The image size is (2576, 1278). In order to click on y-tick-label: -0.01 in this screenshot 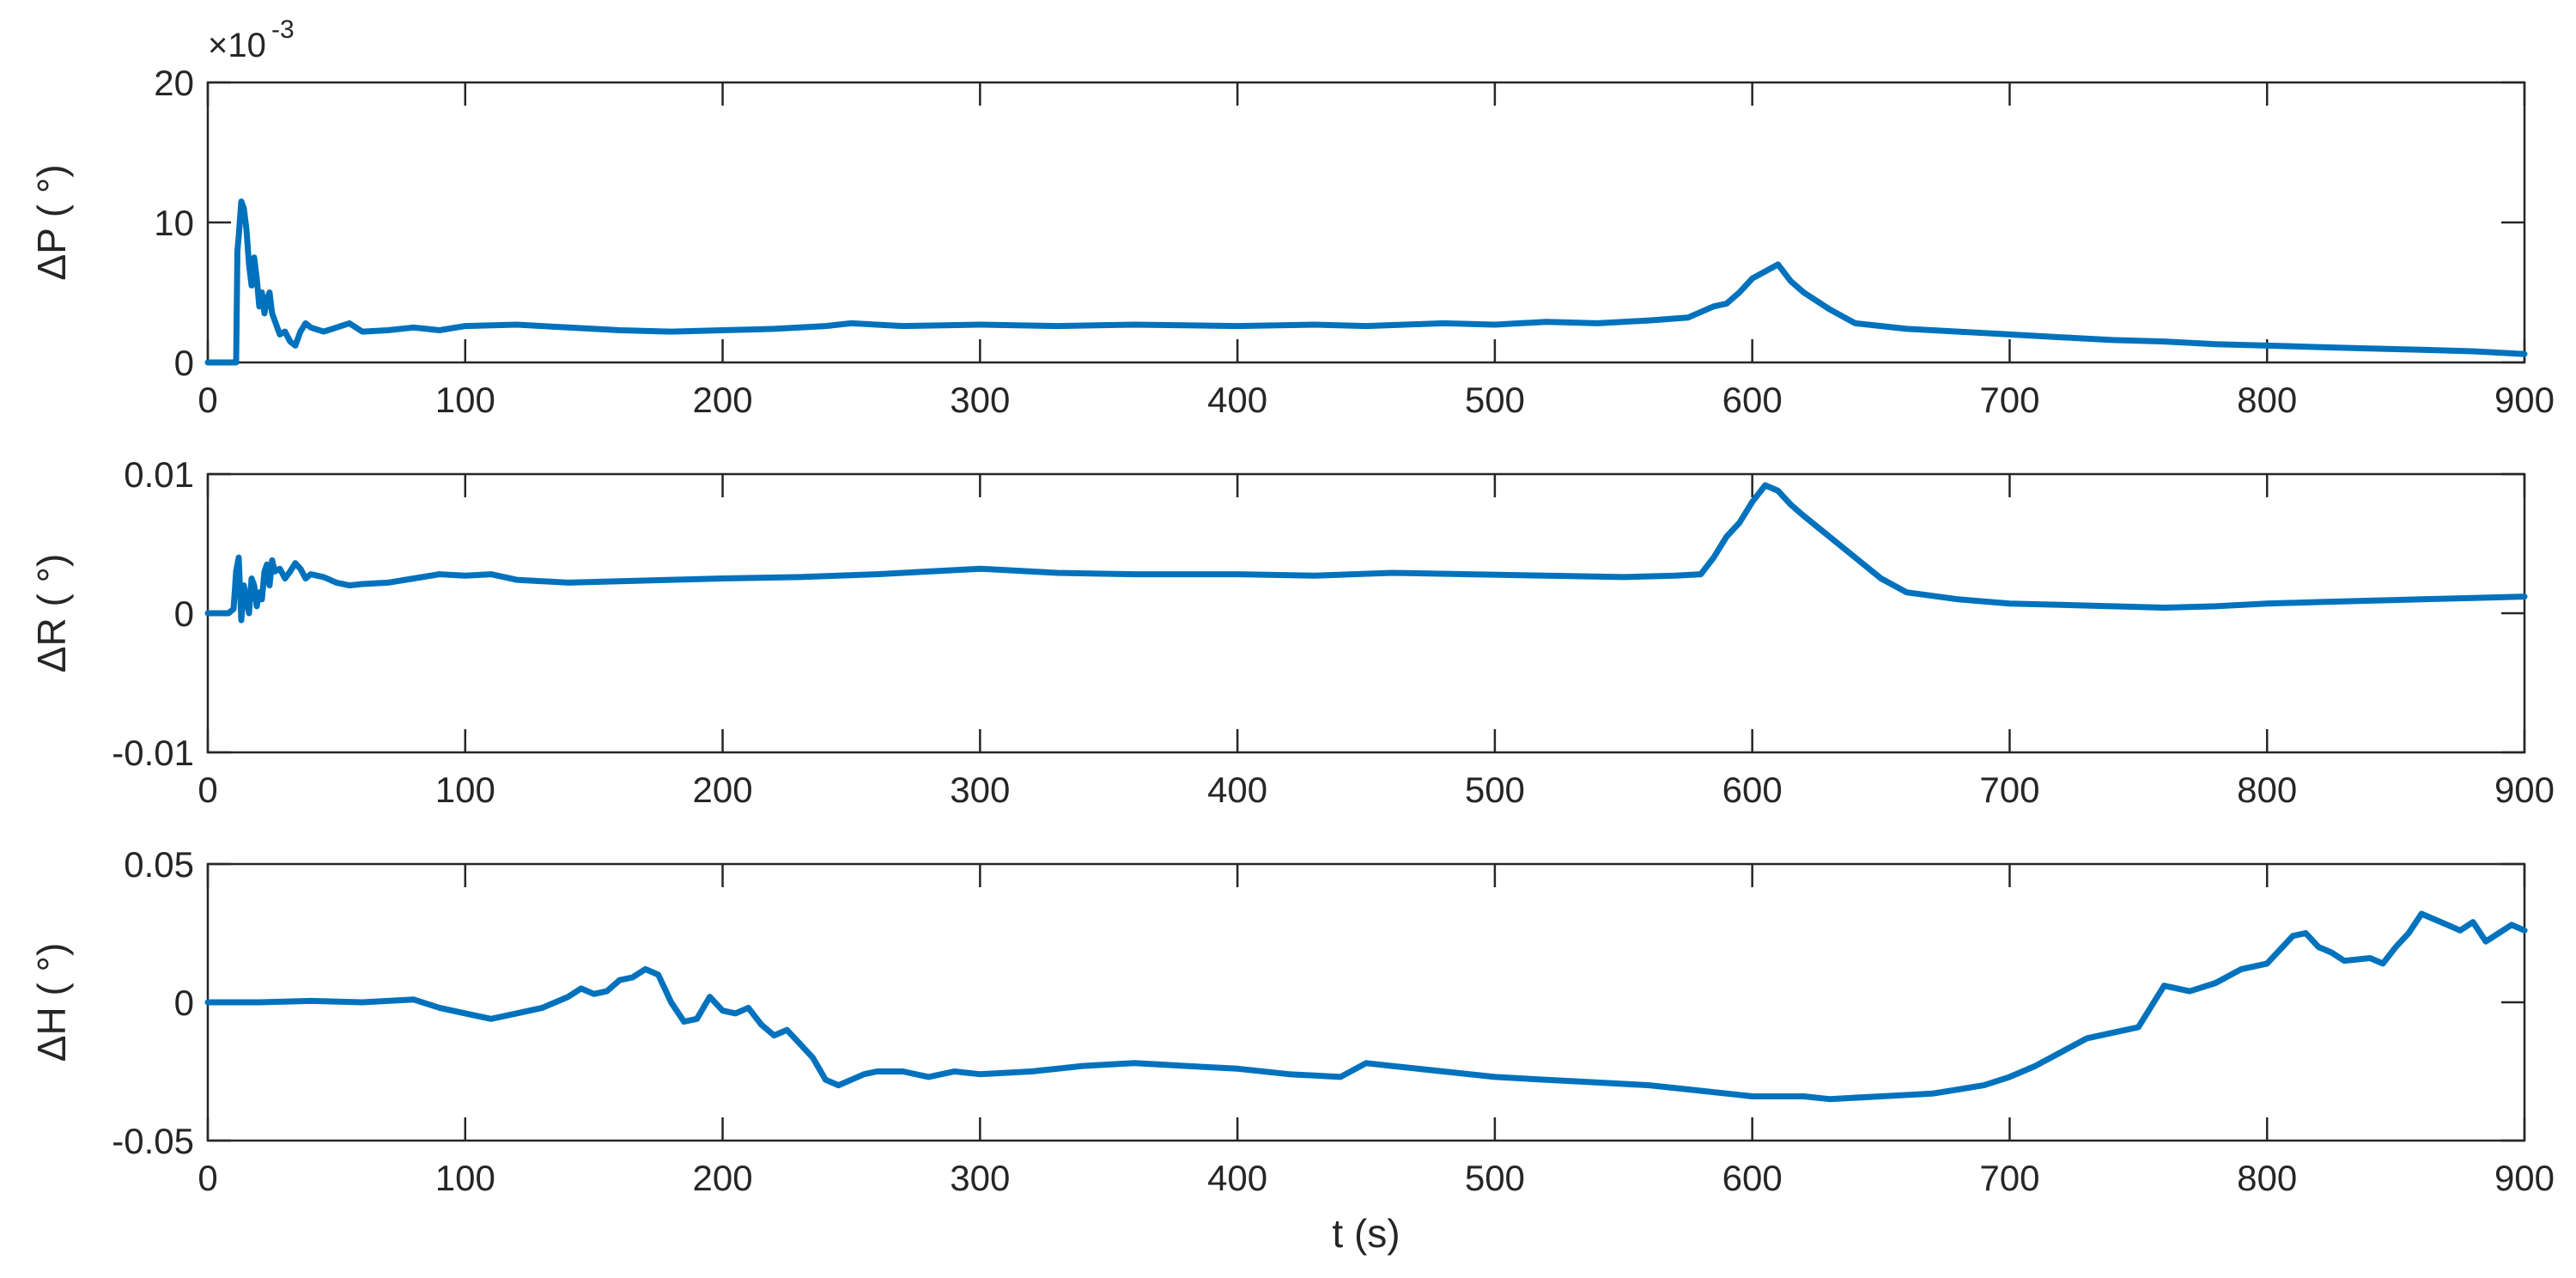, I will do `click(153, 753)`.